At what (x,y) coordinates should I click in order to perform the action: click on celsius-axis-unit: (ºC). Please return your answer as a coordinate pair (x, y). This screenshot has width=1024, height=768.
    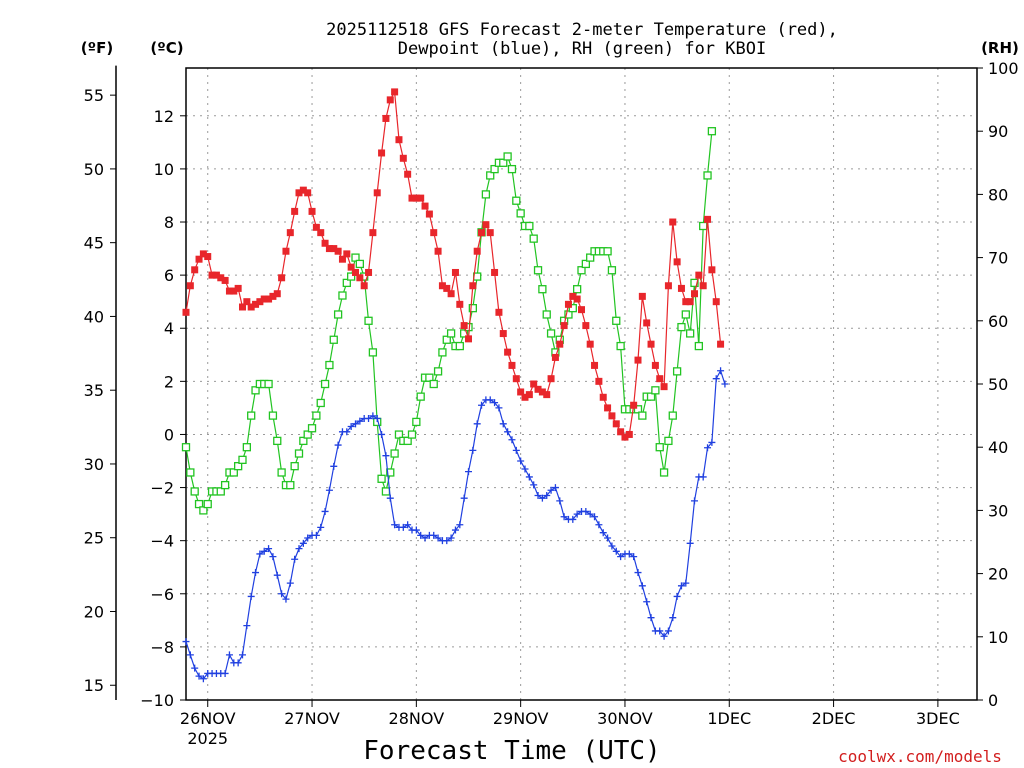
    Looking at the image, I should click on (166, 48).